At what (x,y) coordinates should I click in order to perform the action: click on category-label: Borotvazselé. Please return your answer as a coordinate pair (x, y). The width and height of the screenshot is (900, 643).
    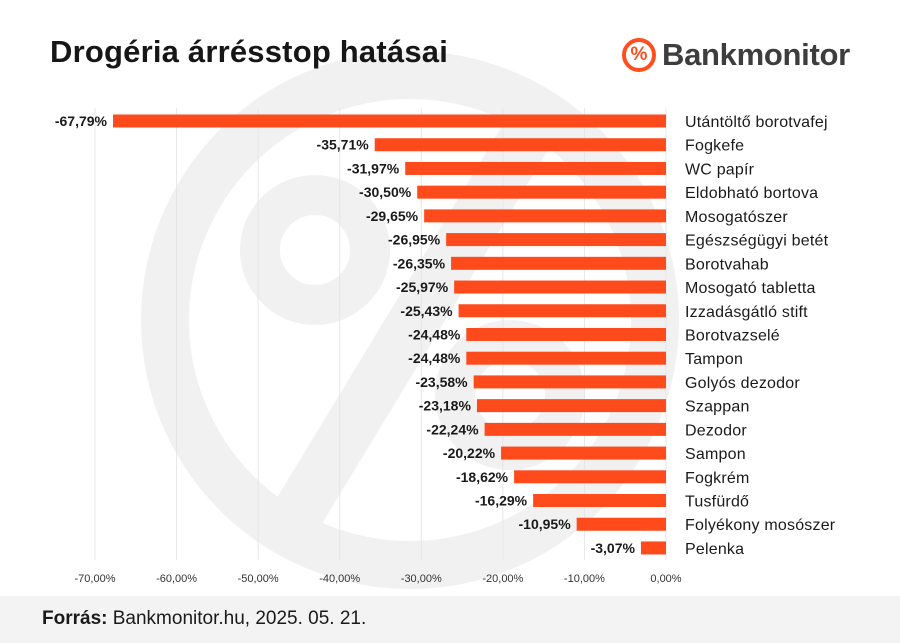
    Looking at the image, I should click on (732, 335).